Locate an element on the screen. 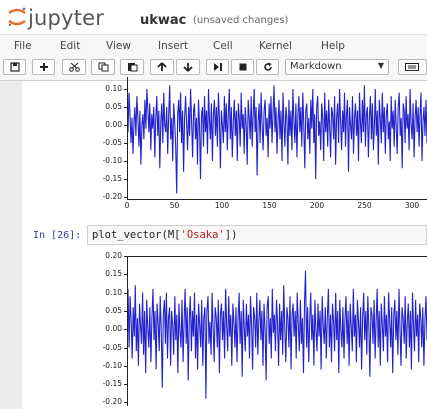 The image size is (427, 409). toolbar: Markdown ▼ is located at coordinates (213, 68).